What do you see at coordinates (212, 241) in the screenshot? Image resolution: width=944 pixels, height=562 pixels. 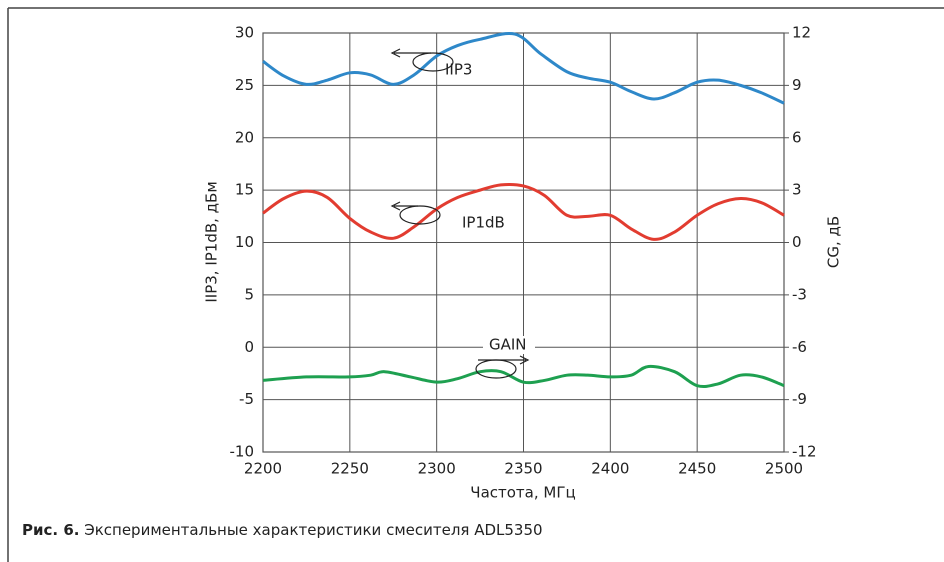 I see `y-axis-label: IIP3, IP1dB, дБм` at bounding box center [212, 241].